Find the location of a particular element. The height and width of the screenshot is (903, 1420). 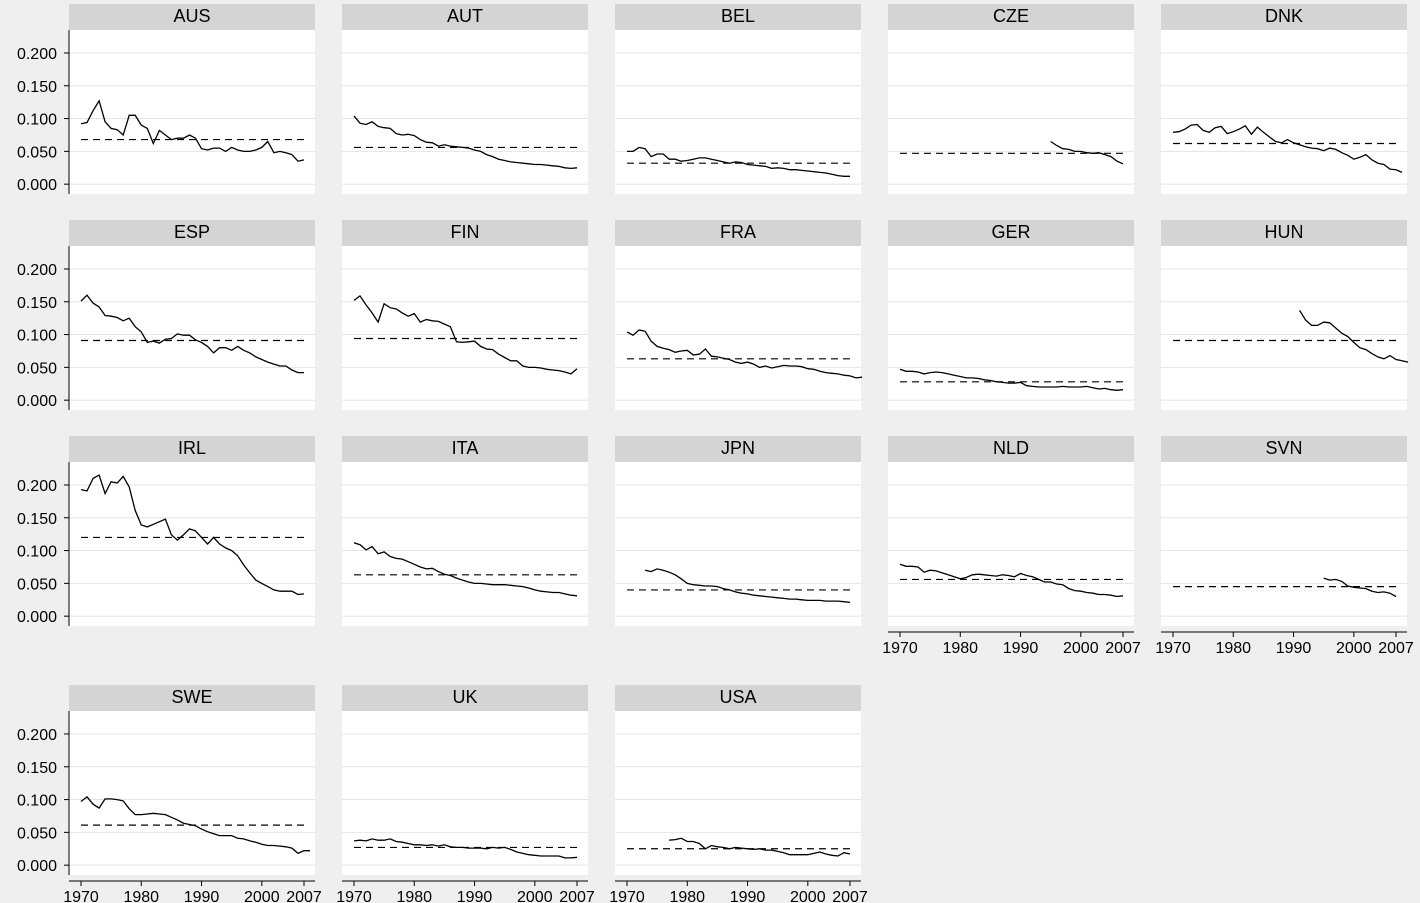

panel-hun: HUN is located at coordinates (1285, 315).